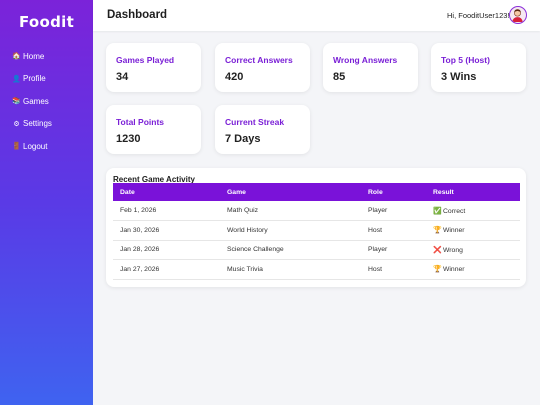 The image size is (540, 405). Describe the element at coordinates (290, 250) in the screenshot. I see `cell-game: Science Challenge` at that location.